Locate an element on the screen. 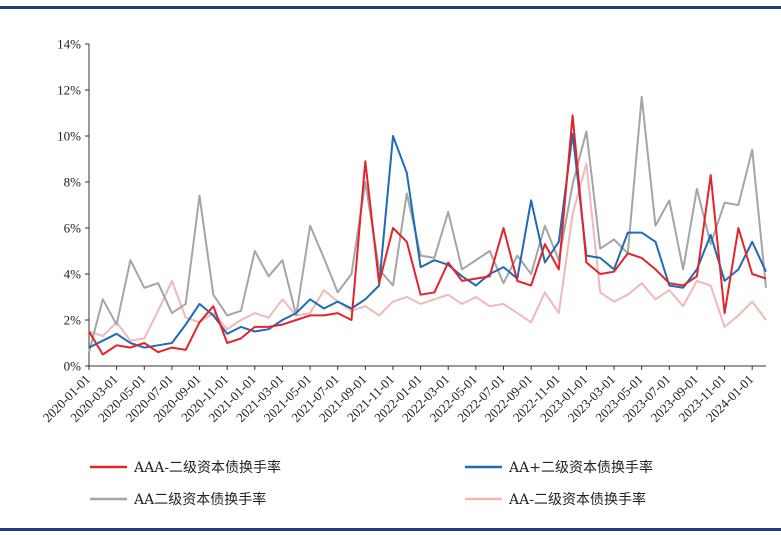  y-axis: 0% 2% 4% 6% 8% 10% 12% 14% is located at coordinates (73, 205).